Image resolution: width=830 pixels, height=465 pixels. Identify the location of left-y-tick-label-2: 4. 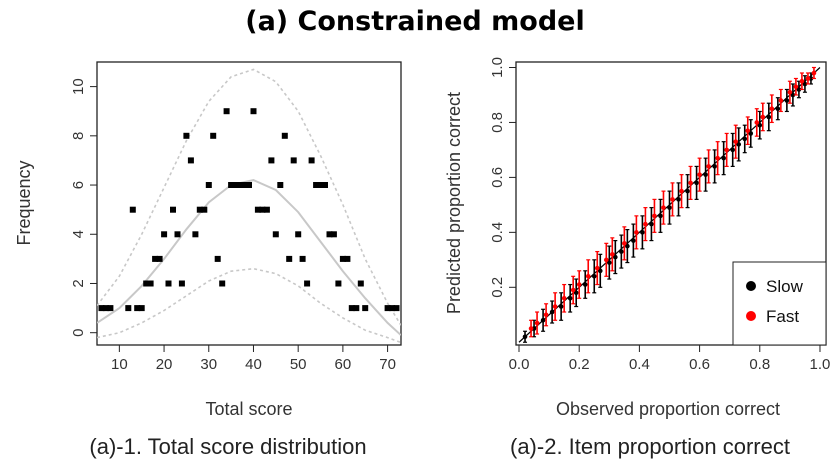
(78, 234).